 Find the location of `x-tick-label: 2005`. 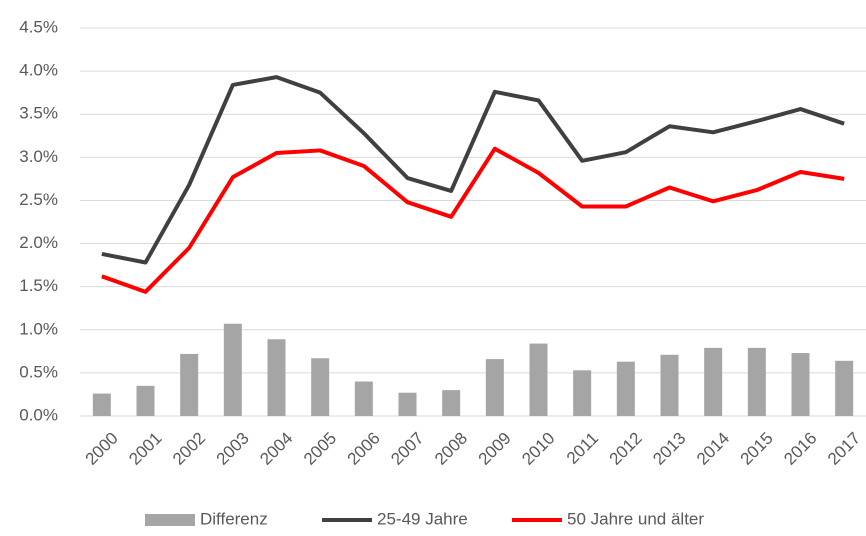

x-tick-label: 2005 is located at coordinates (320, 449).